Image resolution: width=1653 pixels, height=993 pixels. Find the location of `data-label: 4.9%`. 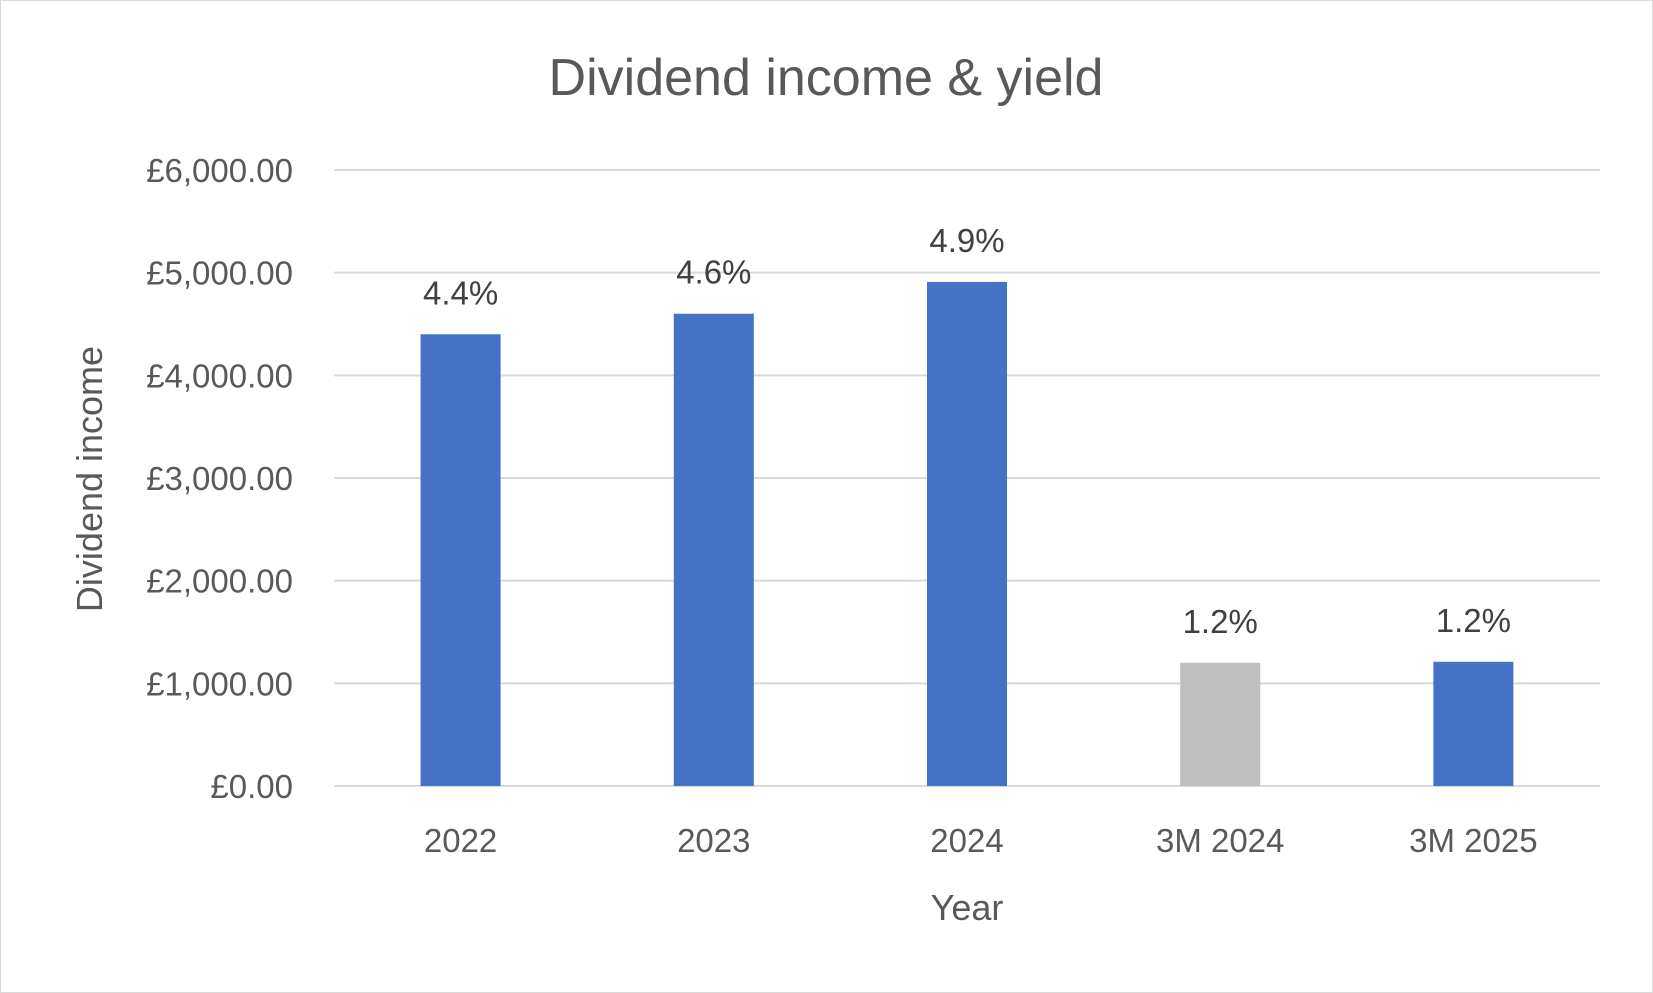

data-label: 4.9% is located at coordinates (966, 240).